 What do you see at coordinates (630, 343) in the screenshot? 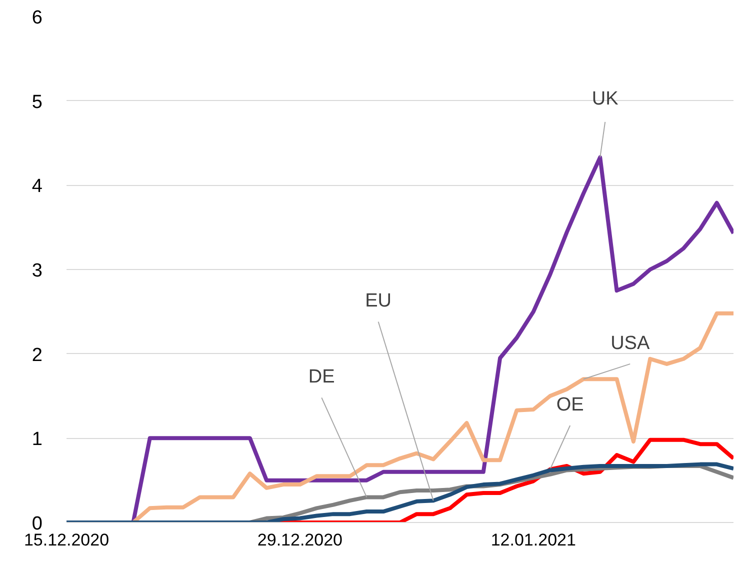
I see `series-label: USA` at bounding box center [630, 343].